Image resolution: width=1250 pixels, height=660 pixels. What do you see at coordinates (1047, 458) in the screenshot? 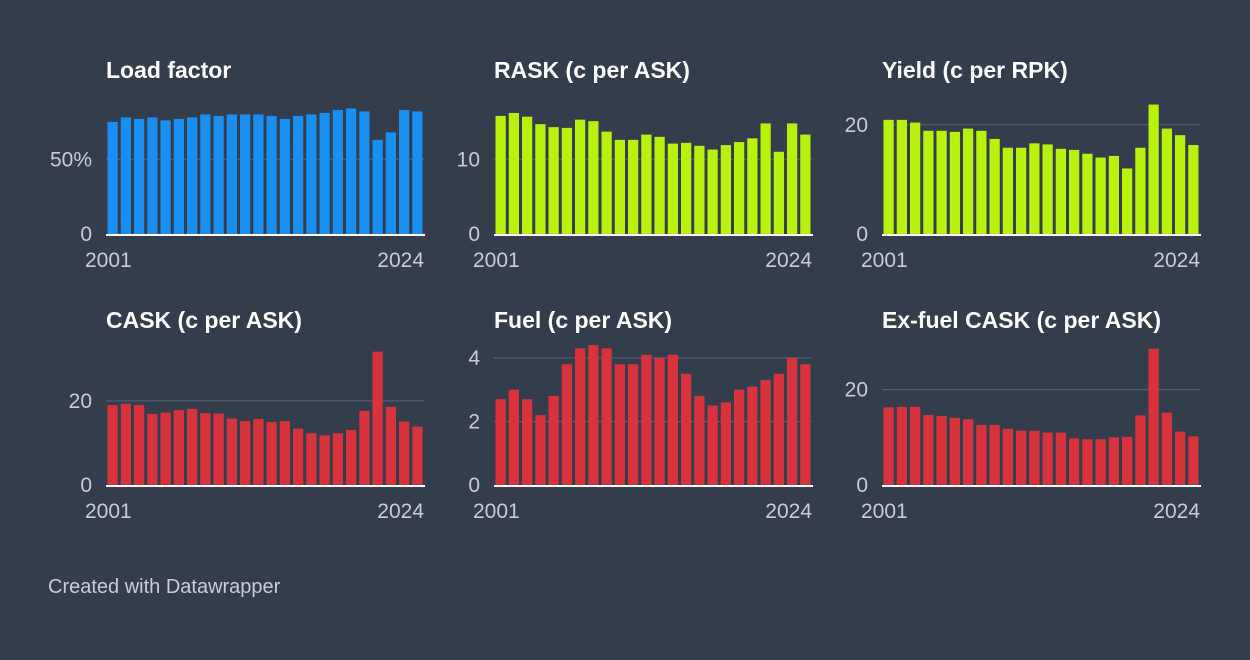
I see `ex-fuel-cask-bar-2013` at bounding box center [1047, 458].